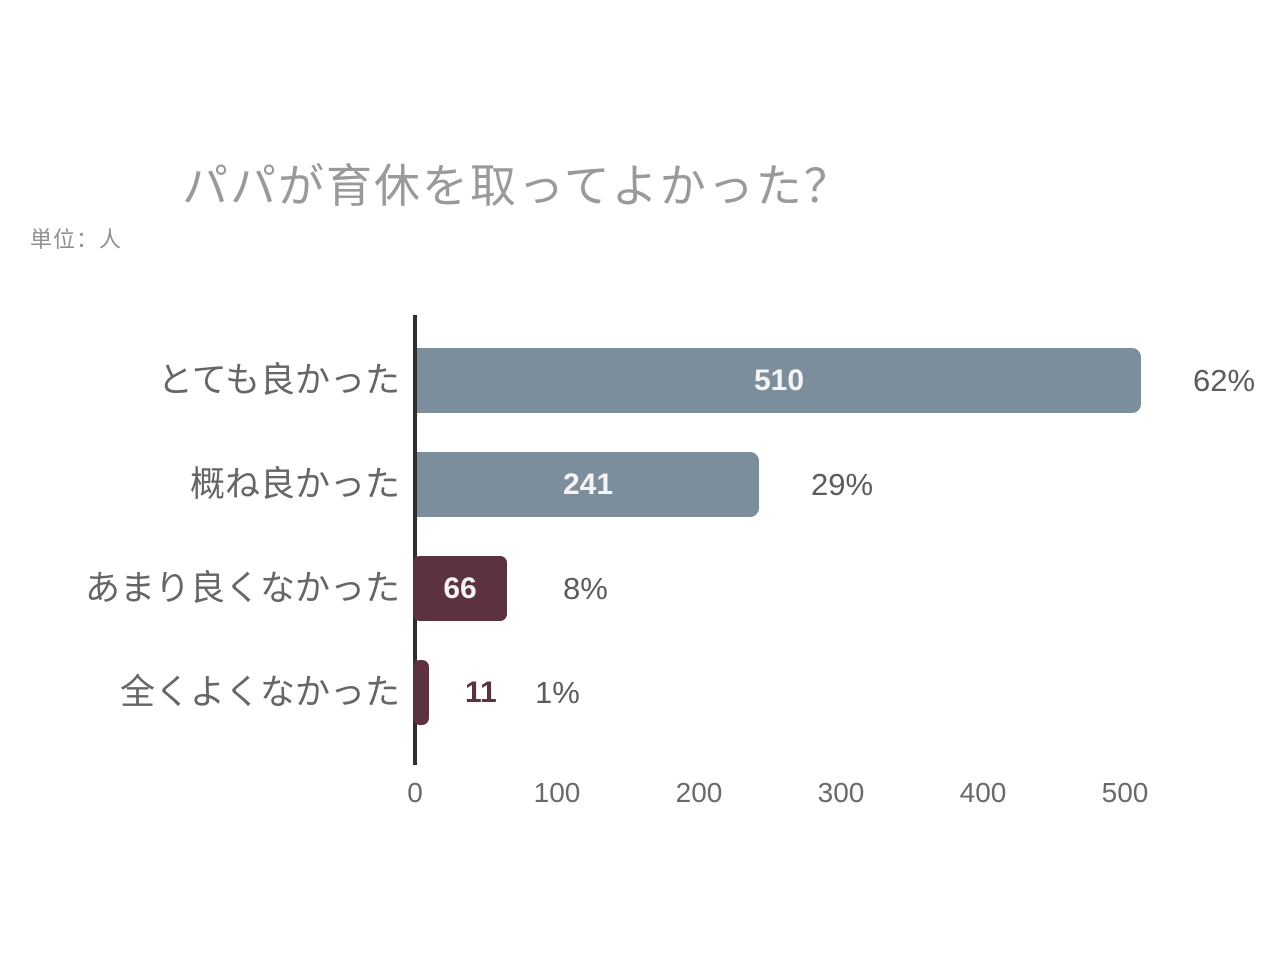  Describe the element at coordinates (842, 484) in the screenshot. I see `bar-percent-label: 29%` at that location.